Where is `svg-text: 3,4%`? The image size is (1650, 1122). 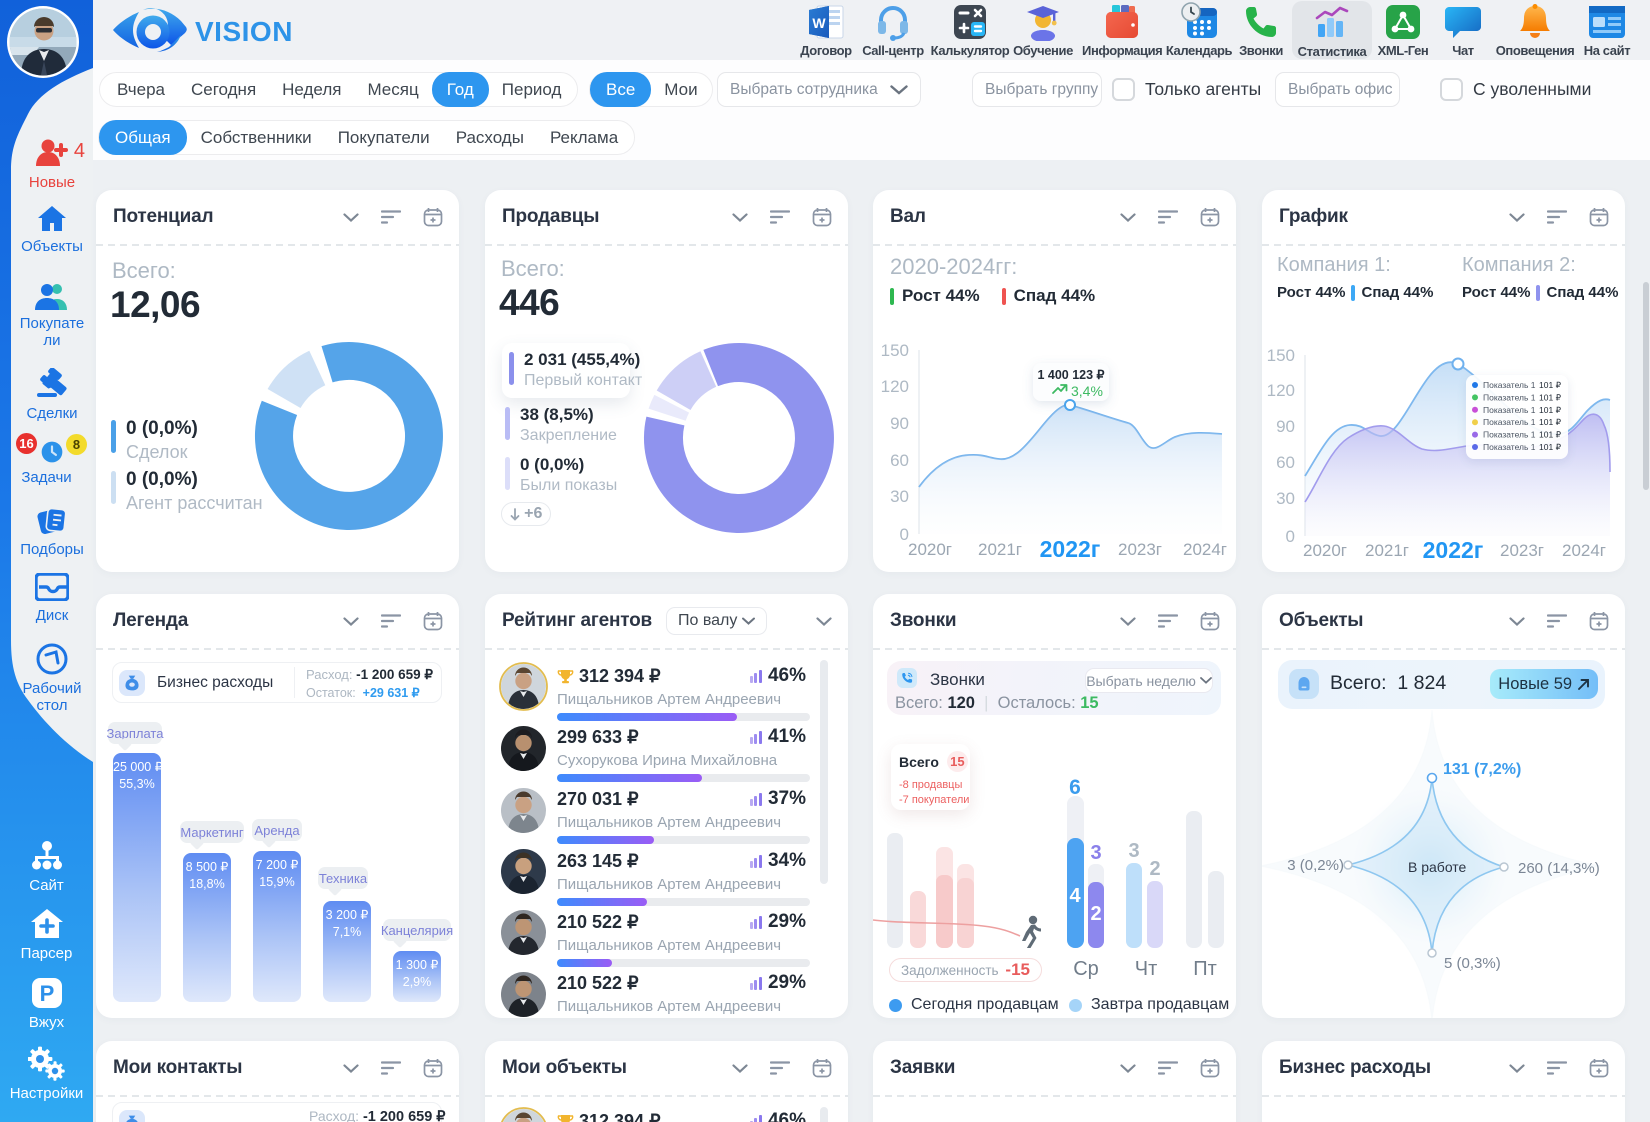
svg-text: 3,4% is located at coordinates (1087, 391).